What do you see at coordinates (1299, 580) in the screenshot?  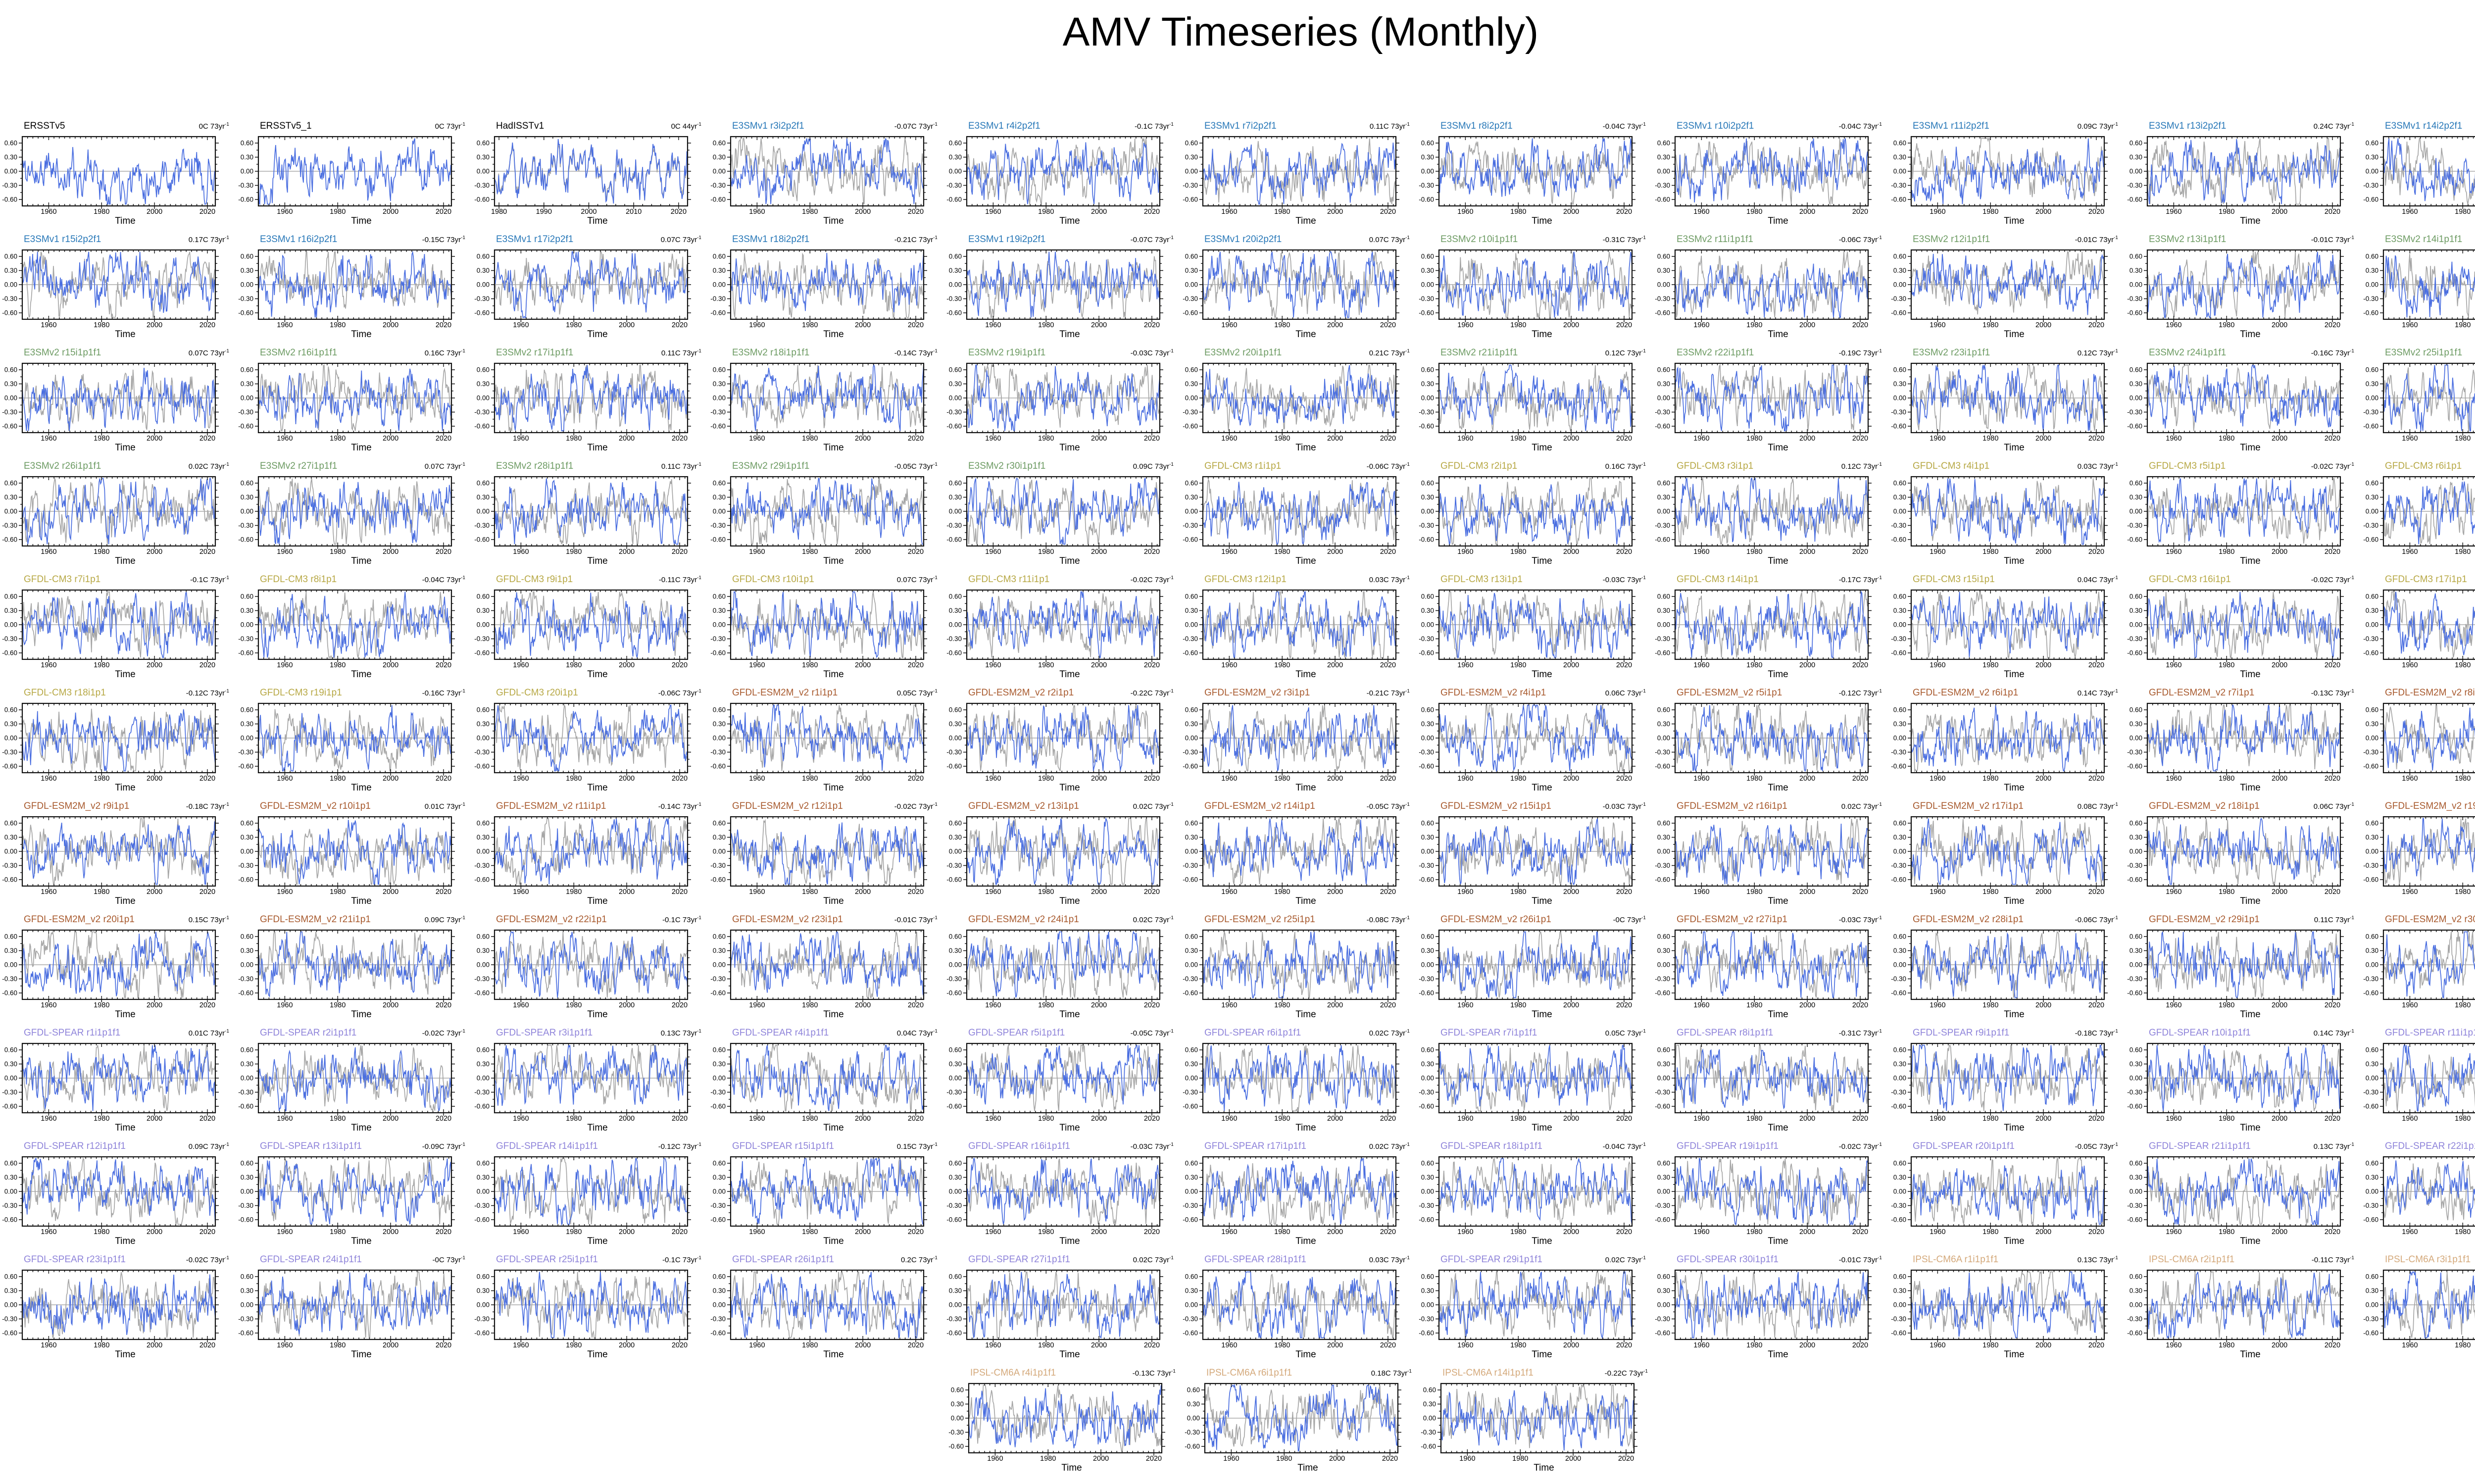 I see `panel-header: GFDL-CM3 r12i1p1 0.03C 73yr-1` at bounding box center [1299, 580].